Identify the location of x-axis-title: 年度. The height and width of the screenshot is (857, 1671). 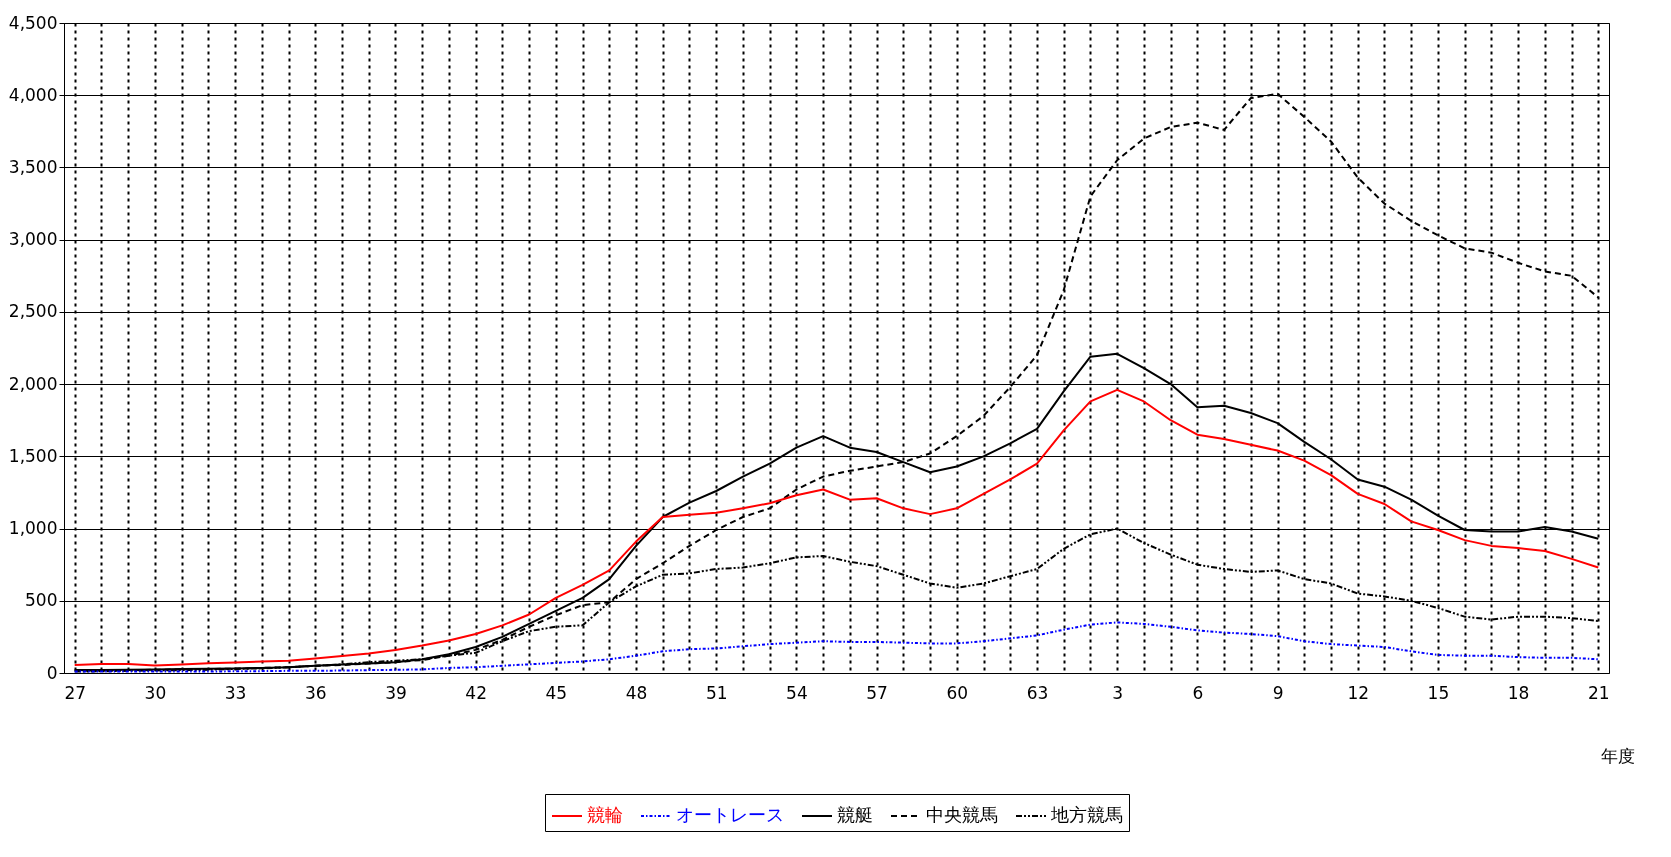
(1617, 755).